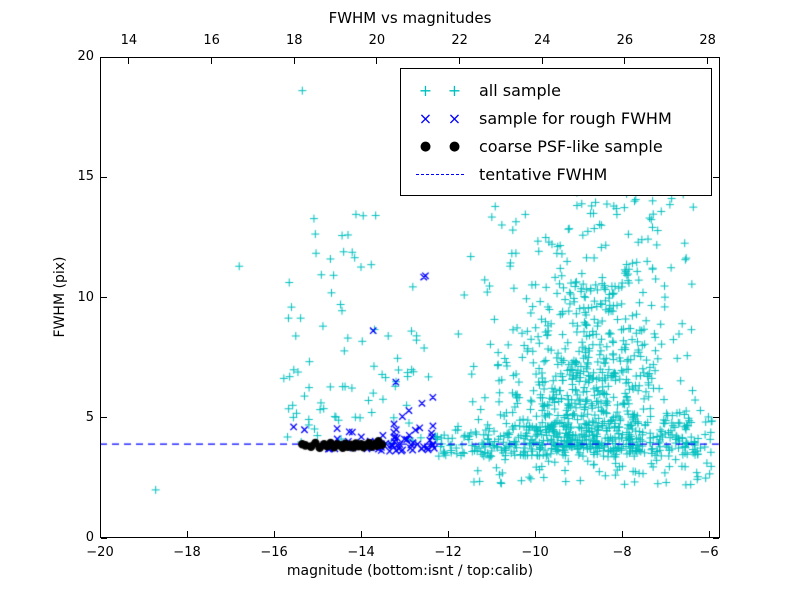 The image size is (800, 600). Describe the element at coordinates (377, 40) in the screenshot. I see `top-tick-label: 20` at that location.